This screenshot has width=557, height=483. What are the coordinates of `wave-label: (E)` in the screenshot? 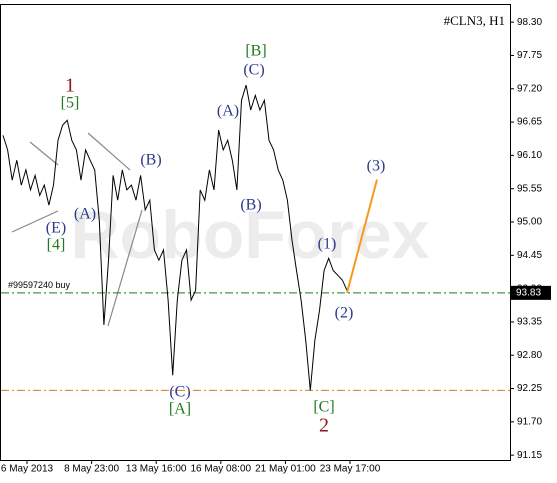 It's located at (56, 228).